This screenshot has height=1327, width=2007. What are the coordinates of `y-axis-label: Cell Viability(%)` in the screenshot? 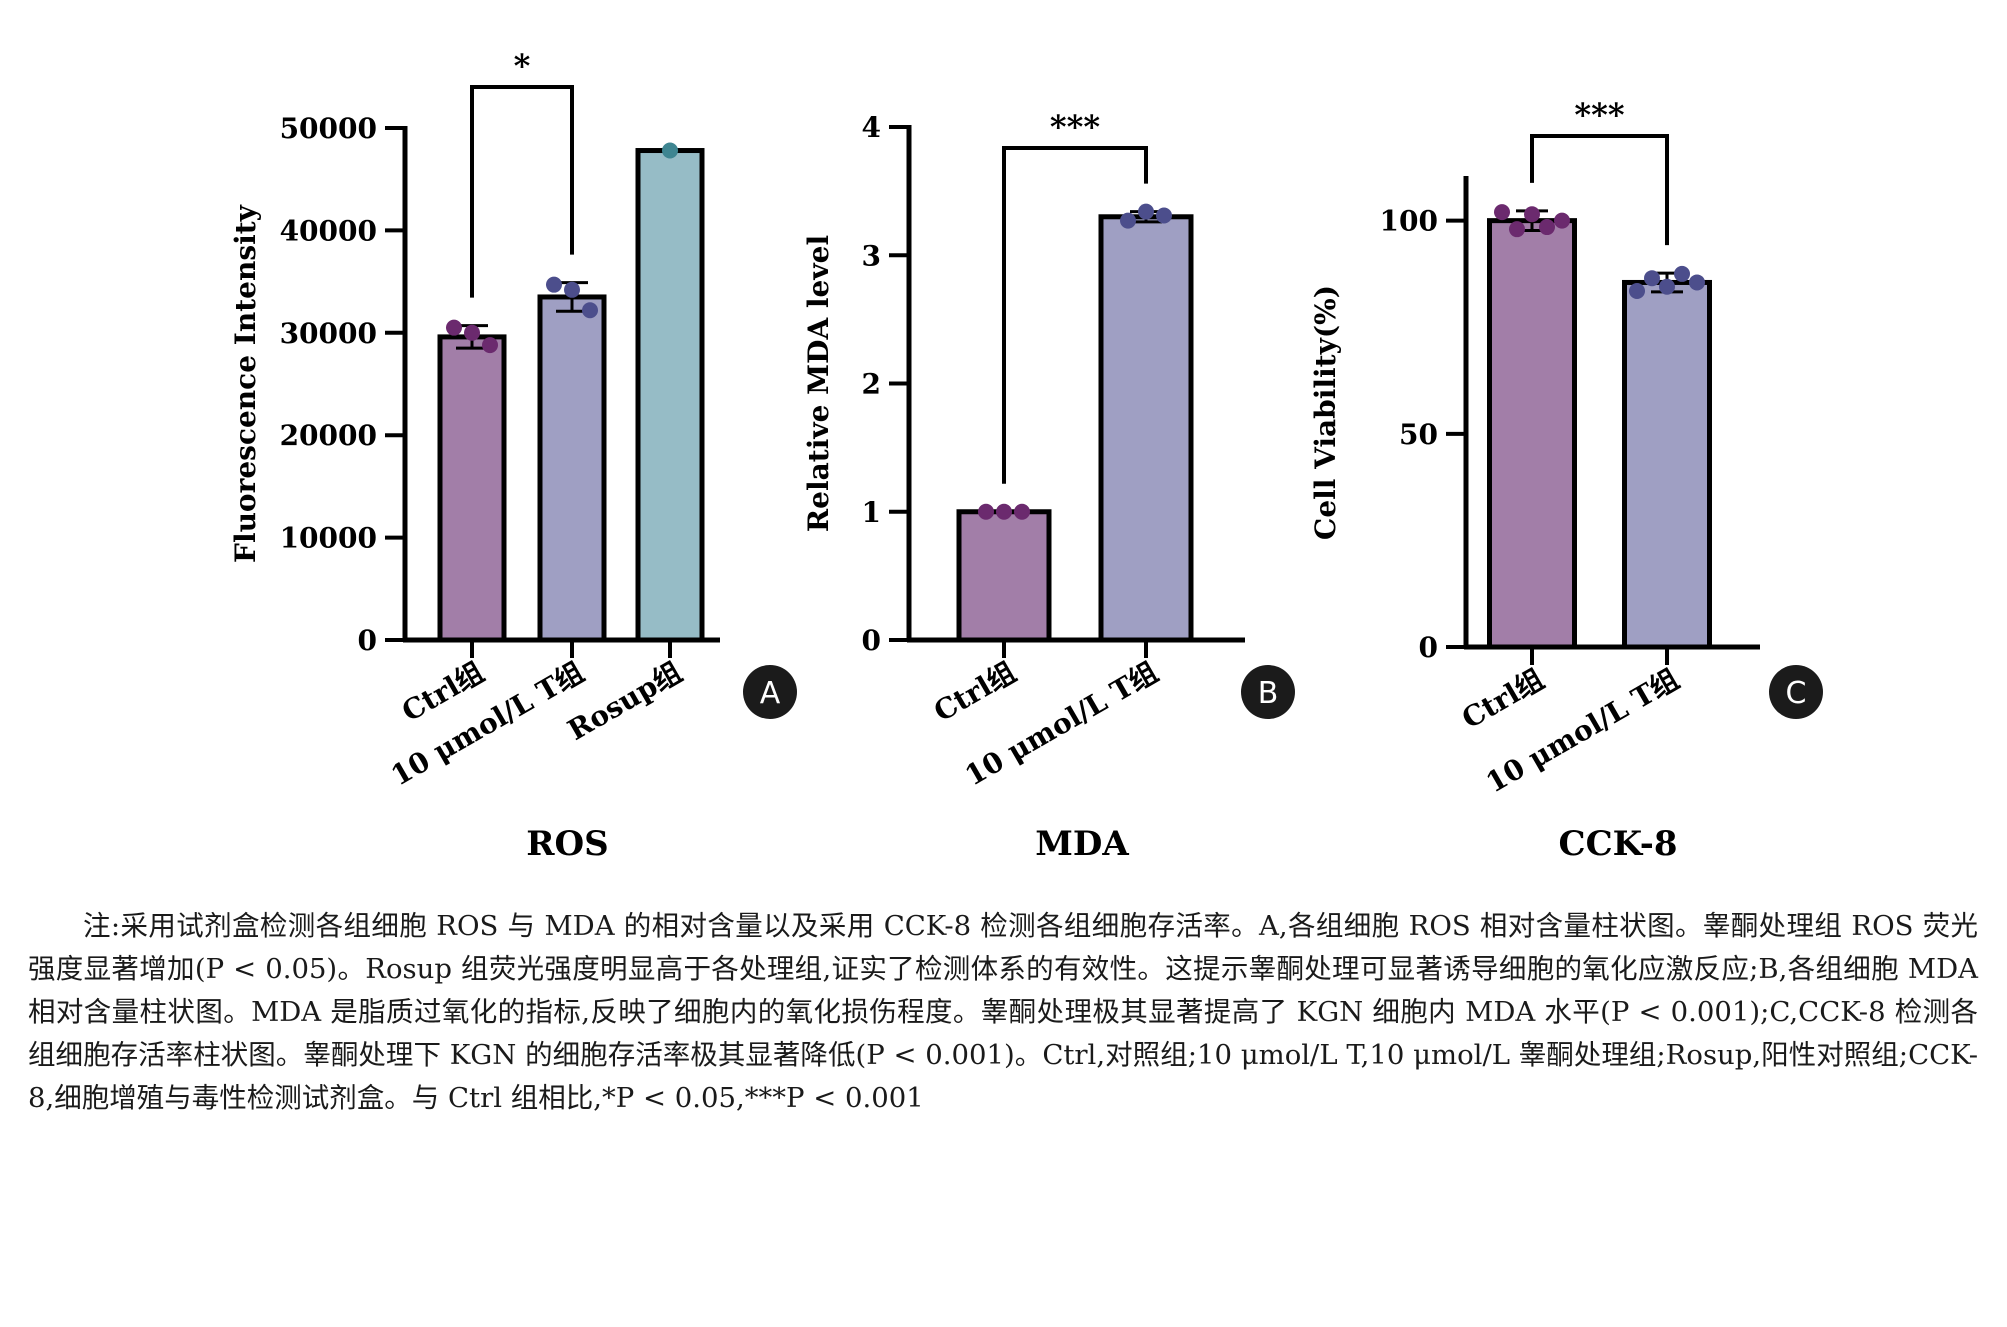 It's located at (1325, 412).